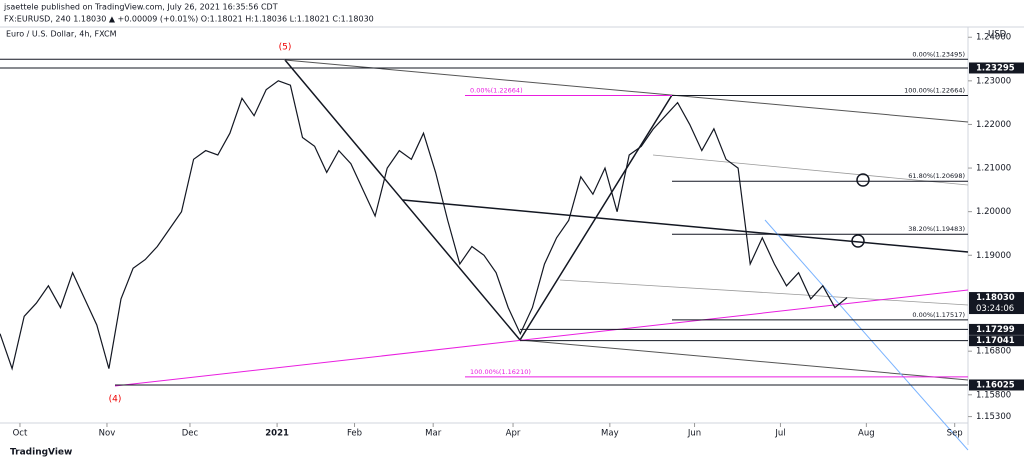 The image size is (1024, 463). I want to click on x-tick-label: Aug, so click(866, 434).